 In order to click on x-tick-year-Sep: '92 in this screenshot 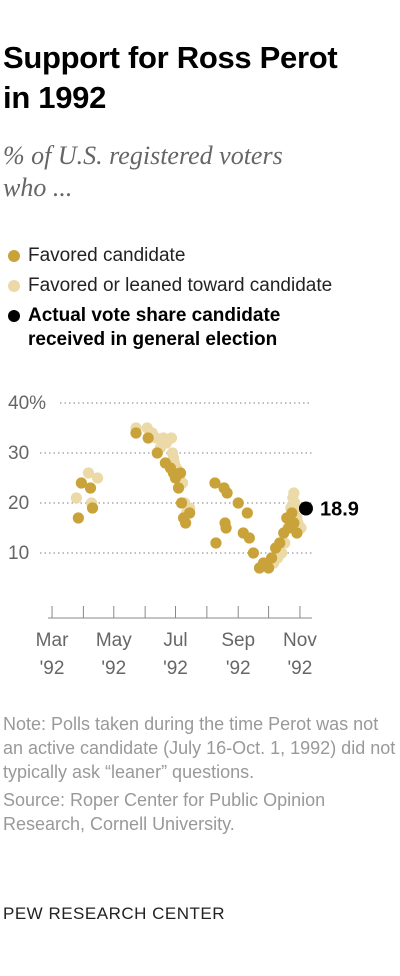, I will do `click(238, 668)`.